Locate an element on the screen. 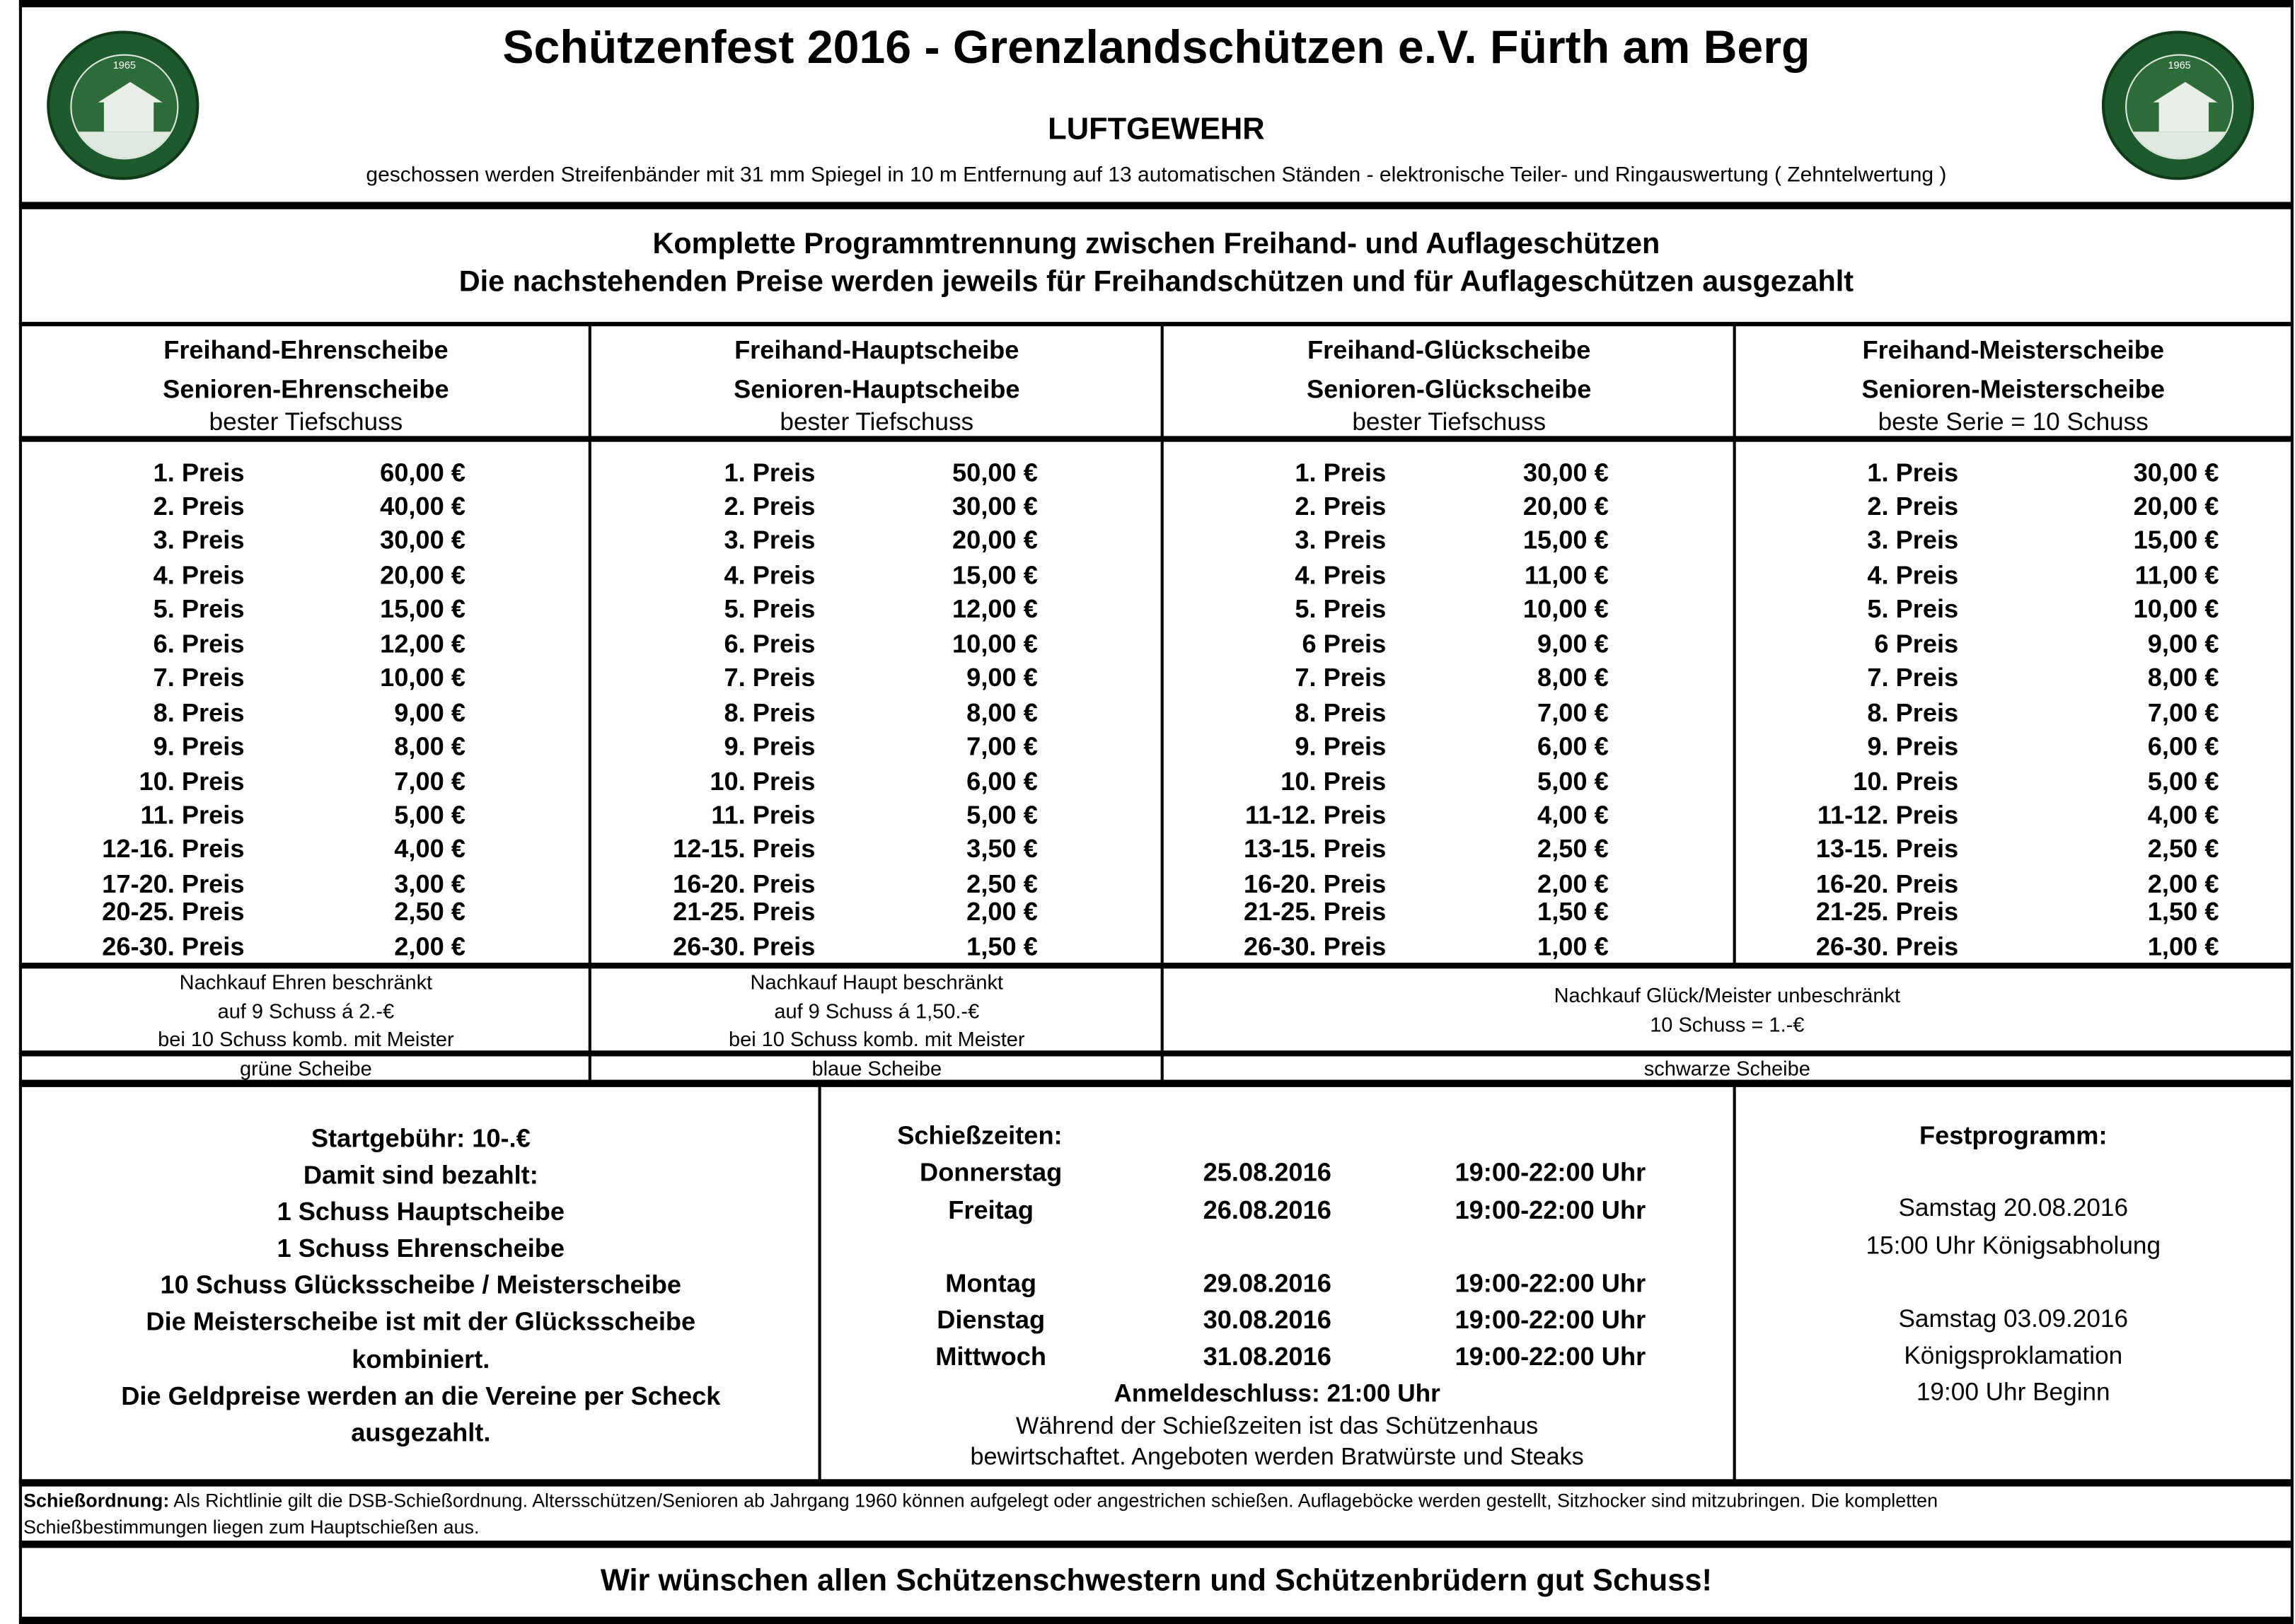  prize-amount: 1,50 € is located at coordinates (1573, 911).